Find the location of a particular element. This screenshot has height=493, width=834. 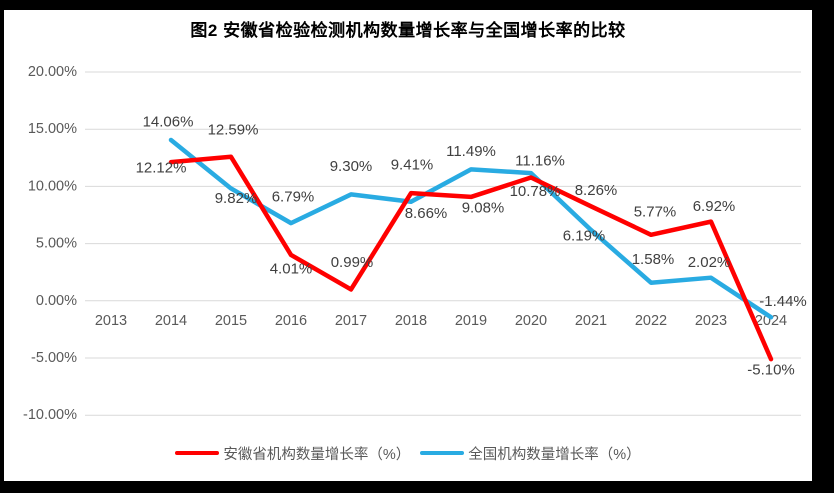

x-axis-tick-label: 2019 is located at coordinates (471, 321).